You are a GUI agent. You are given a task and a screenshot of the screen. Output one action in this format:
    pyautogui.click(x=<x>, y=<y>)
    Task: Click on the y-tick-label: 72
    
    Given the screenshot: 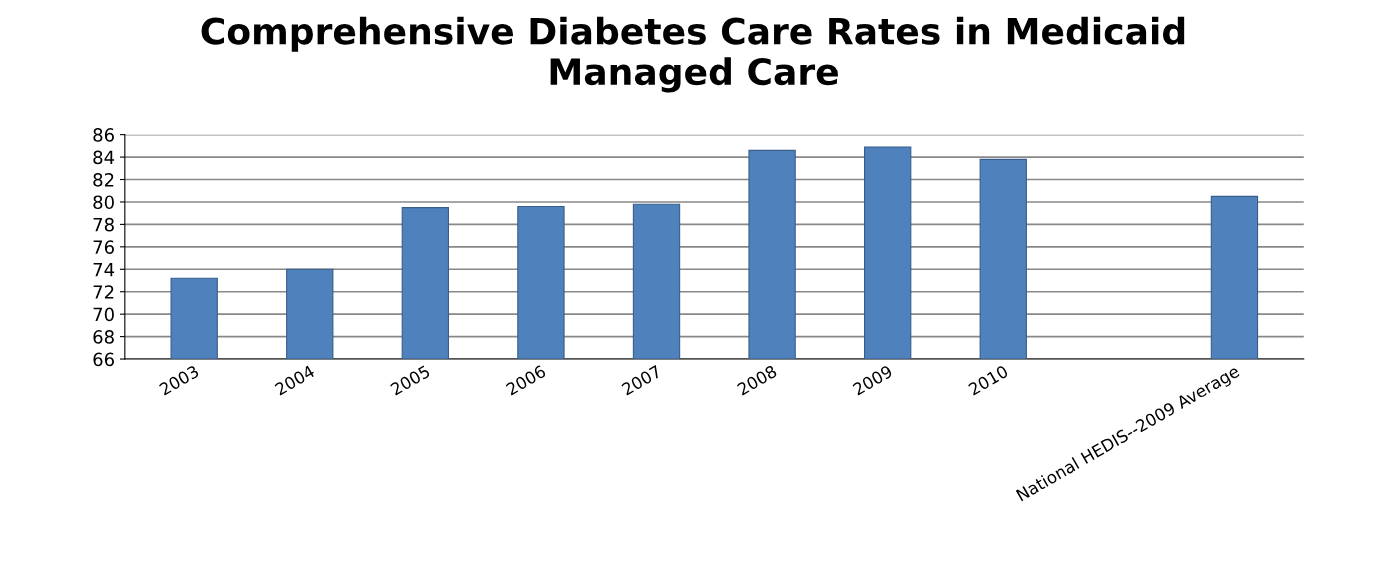 What is the action you would take?
    pyautogui.click(x=103, y=292)
    